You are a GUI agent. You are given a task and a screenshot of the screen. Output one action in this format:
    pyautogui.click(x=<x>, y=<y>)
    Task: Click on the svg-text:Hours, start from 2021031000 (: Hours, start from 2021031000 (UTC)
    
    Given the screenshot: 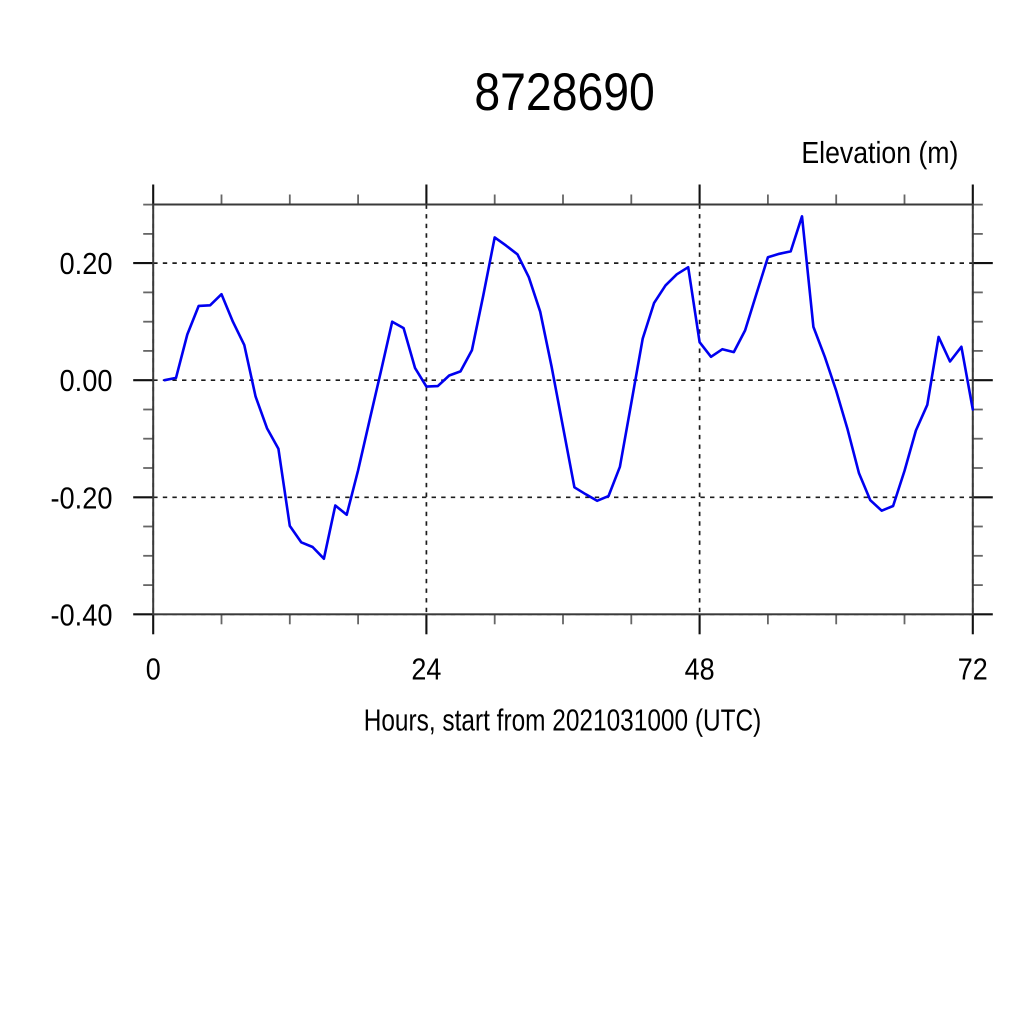 What is the action you would take?
    pyautogui.click(x=563, y=720)
    